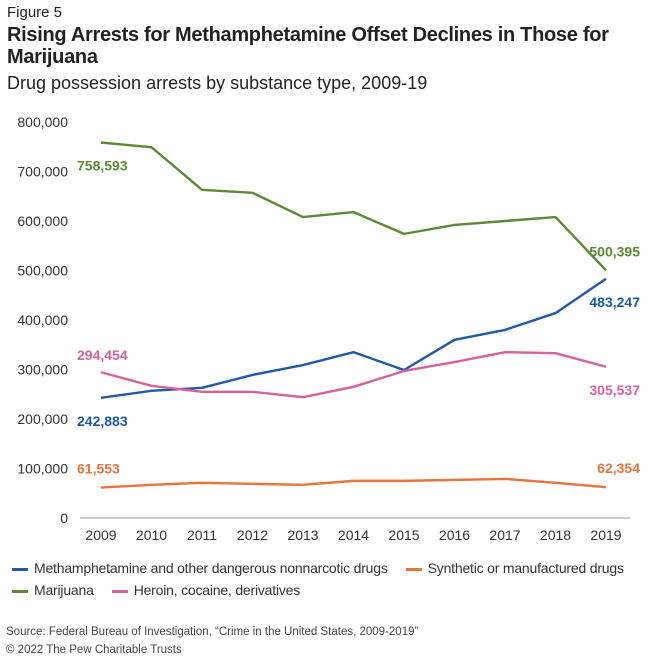 Image resolution: width=653 pixels, height=660 pixels. Describe the element at coordinates (353, 535) in the screenshot. I see `x-tick-label: 2014` at that location.